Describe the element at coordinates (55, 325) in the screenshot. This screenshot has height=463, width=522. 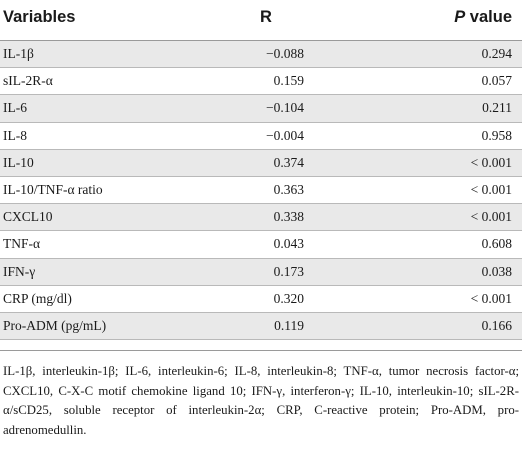
I see `cell-variable: Pro-ADM (pg/mL)` at that location.